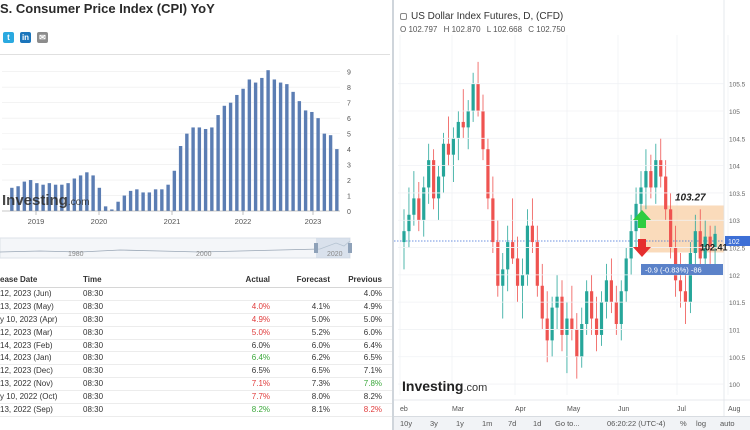 This screenshot has height=430, width=750. I want to click on table-row: 12, 2023 (Jun) 08:30 4.0%, so click(196, 294).